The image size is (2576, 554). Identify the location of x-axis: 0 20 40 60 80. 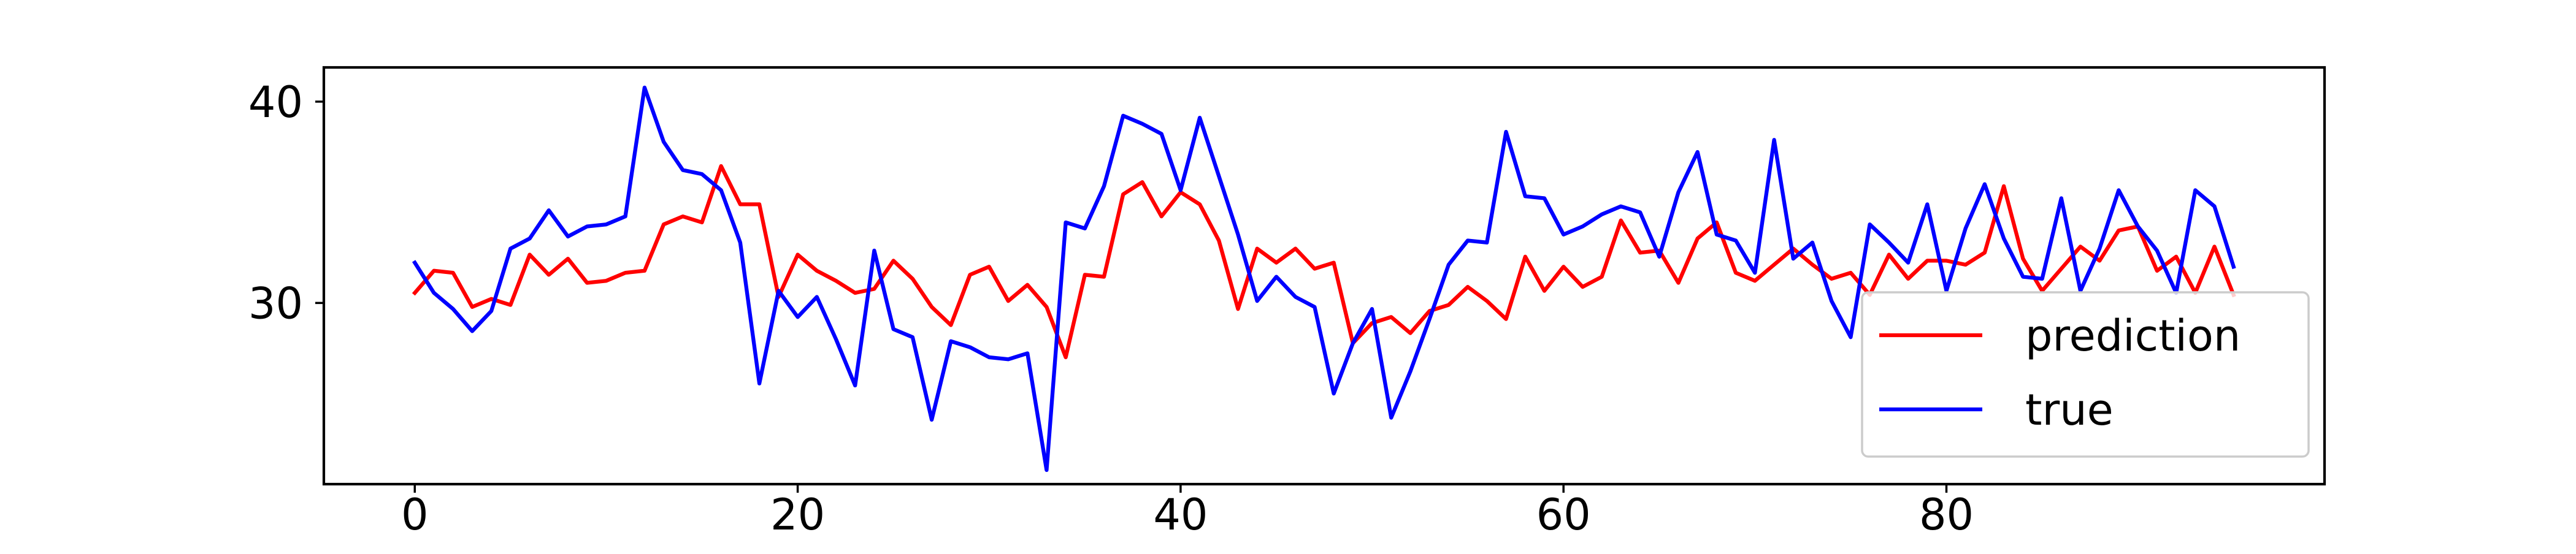
(1187, 512).